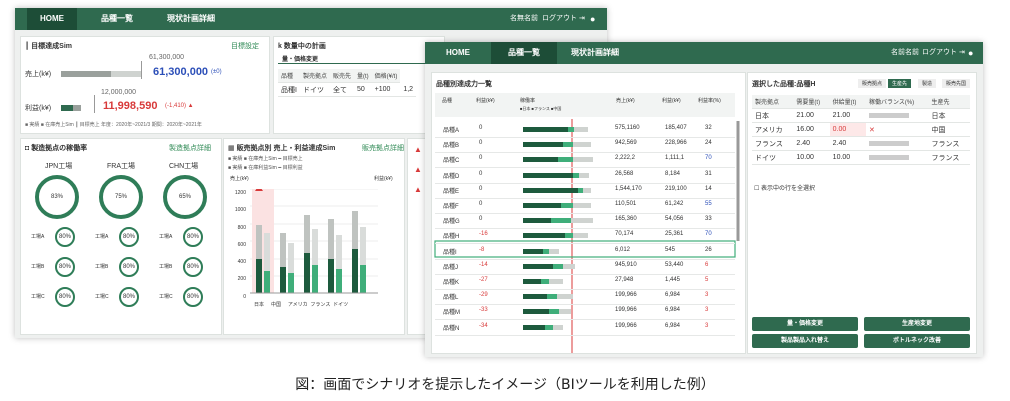 This screenshot has width=1010, height=401. I want to click on product-row: 品種M -33 199,966 6,984 3, so click(585, 313).